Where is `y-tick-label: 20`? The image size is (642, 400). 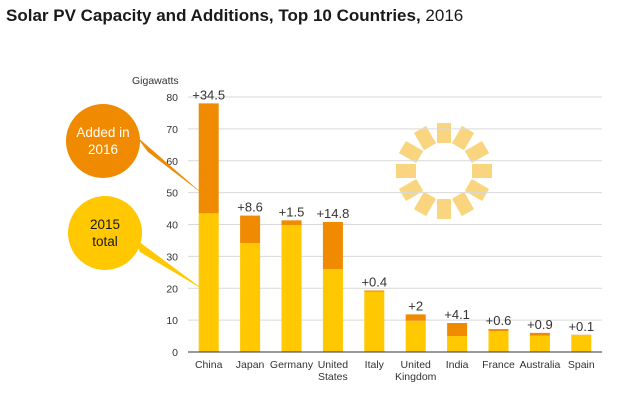 y-tick-label: 20 is located at coordinates (172, 289).